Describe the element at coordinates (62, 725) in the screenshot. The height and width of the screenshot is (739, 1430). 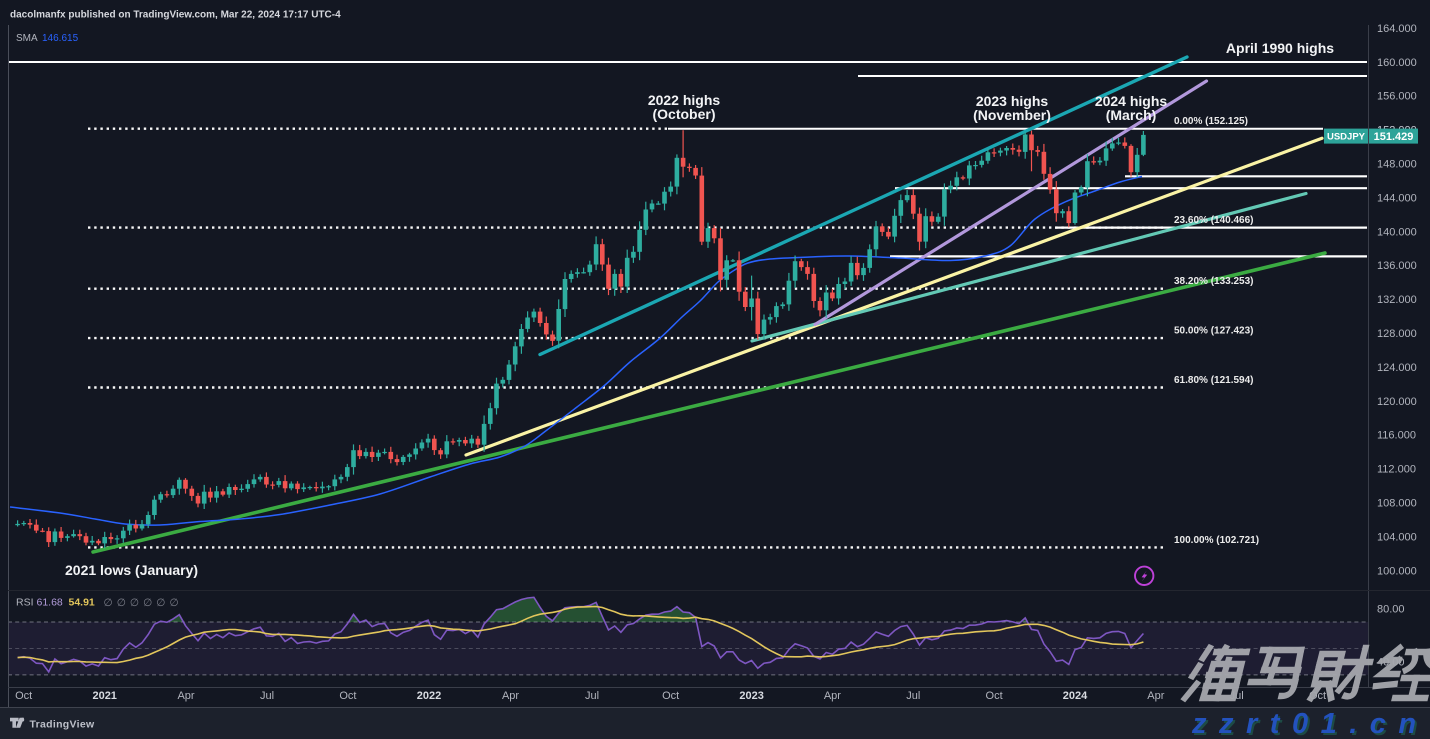
I see `svg-text: TradingView` at that location.